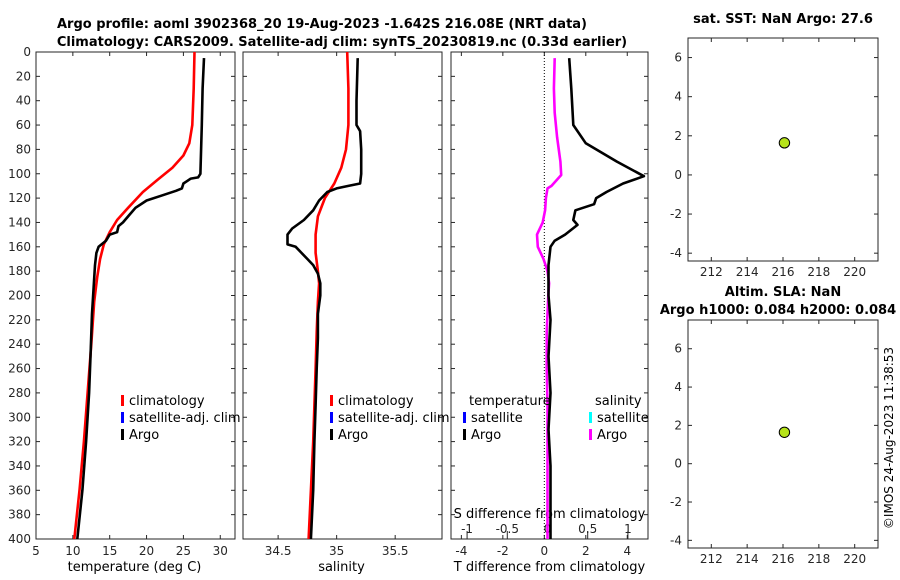  I want to click on depth-tick-label-3: 60, so click(23, 125).